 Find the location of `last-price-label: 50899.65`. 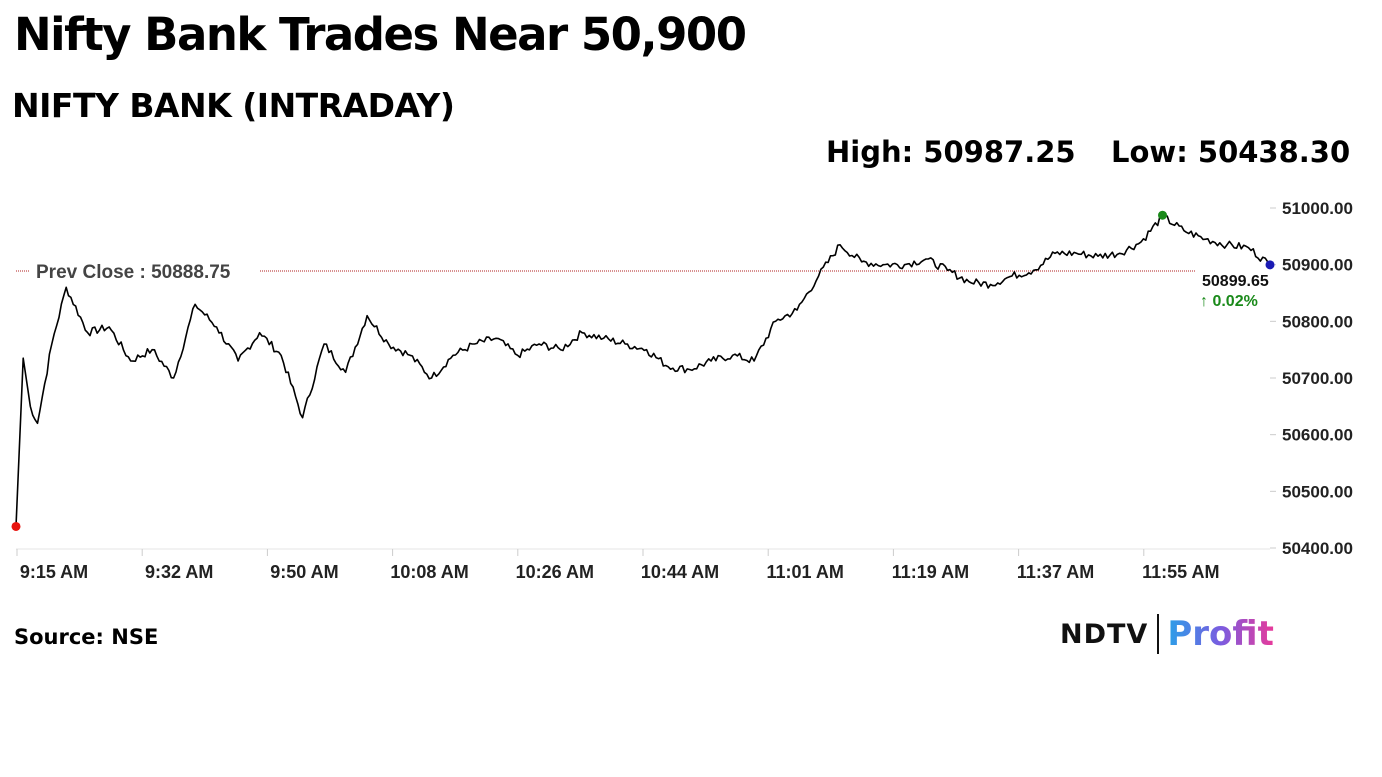

last-price-label: 50899.65 is located at coordinates (1235, 281).